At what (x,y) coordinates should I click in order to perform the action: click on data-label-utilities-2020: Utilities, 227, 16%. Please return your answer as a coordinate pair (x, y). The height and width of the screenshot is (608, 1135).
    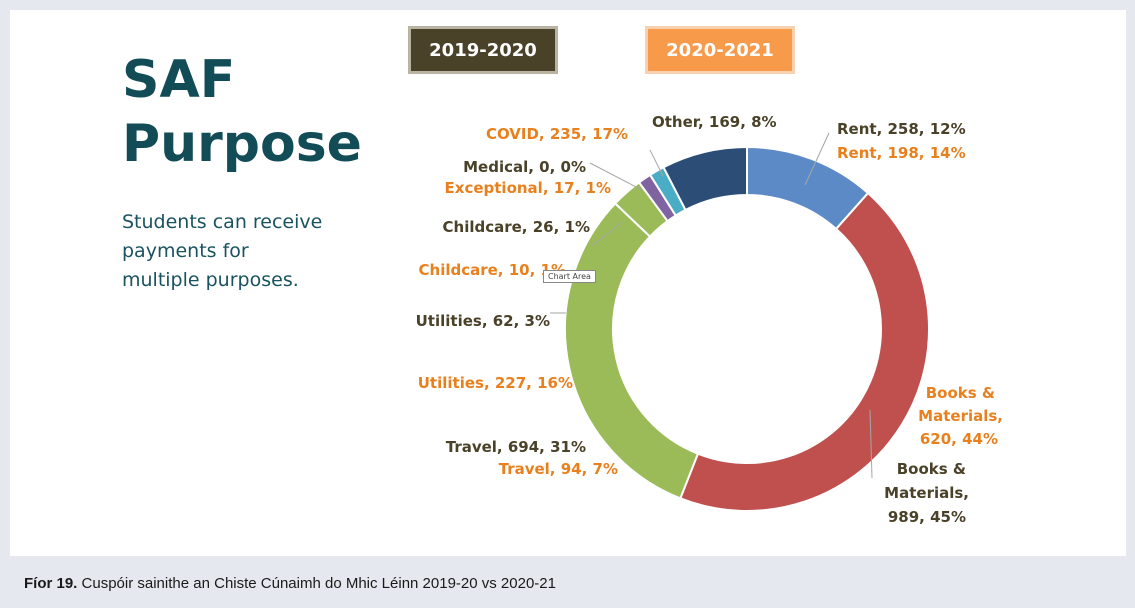
    Looking at the image, I should click on (495, 383).